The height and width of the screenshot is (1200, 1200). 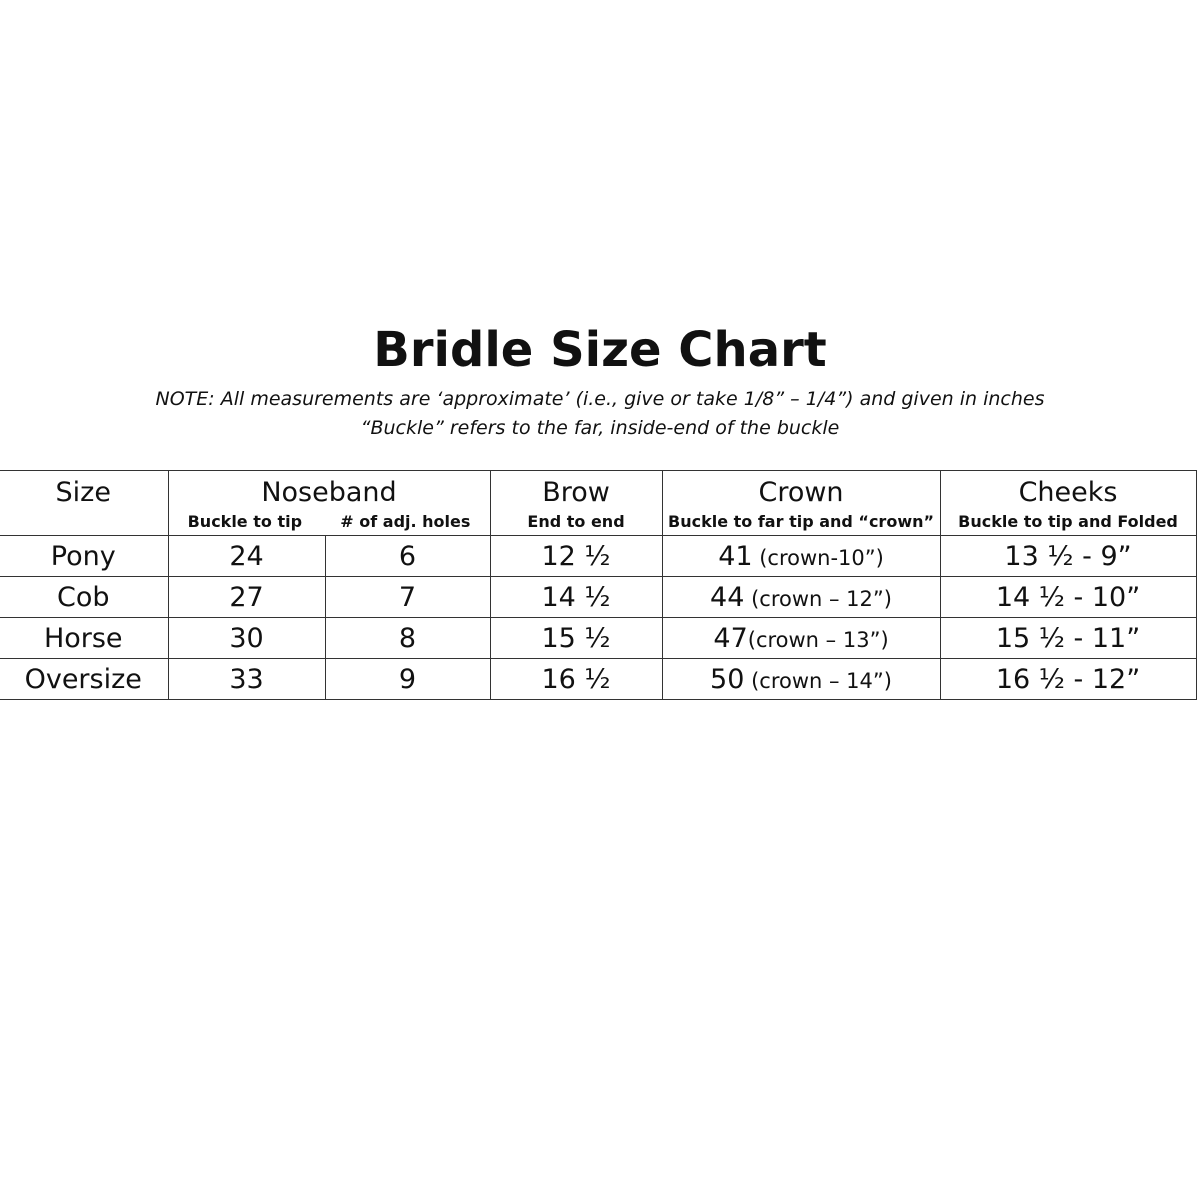 What do you see at coordinates (576, 503) in the screenshot?
I see `header-brow: Brow End to end` at bounding box center [576, 503].